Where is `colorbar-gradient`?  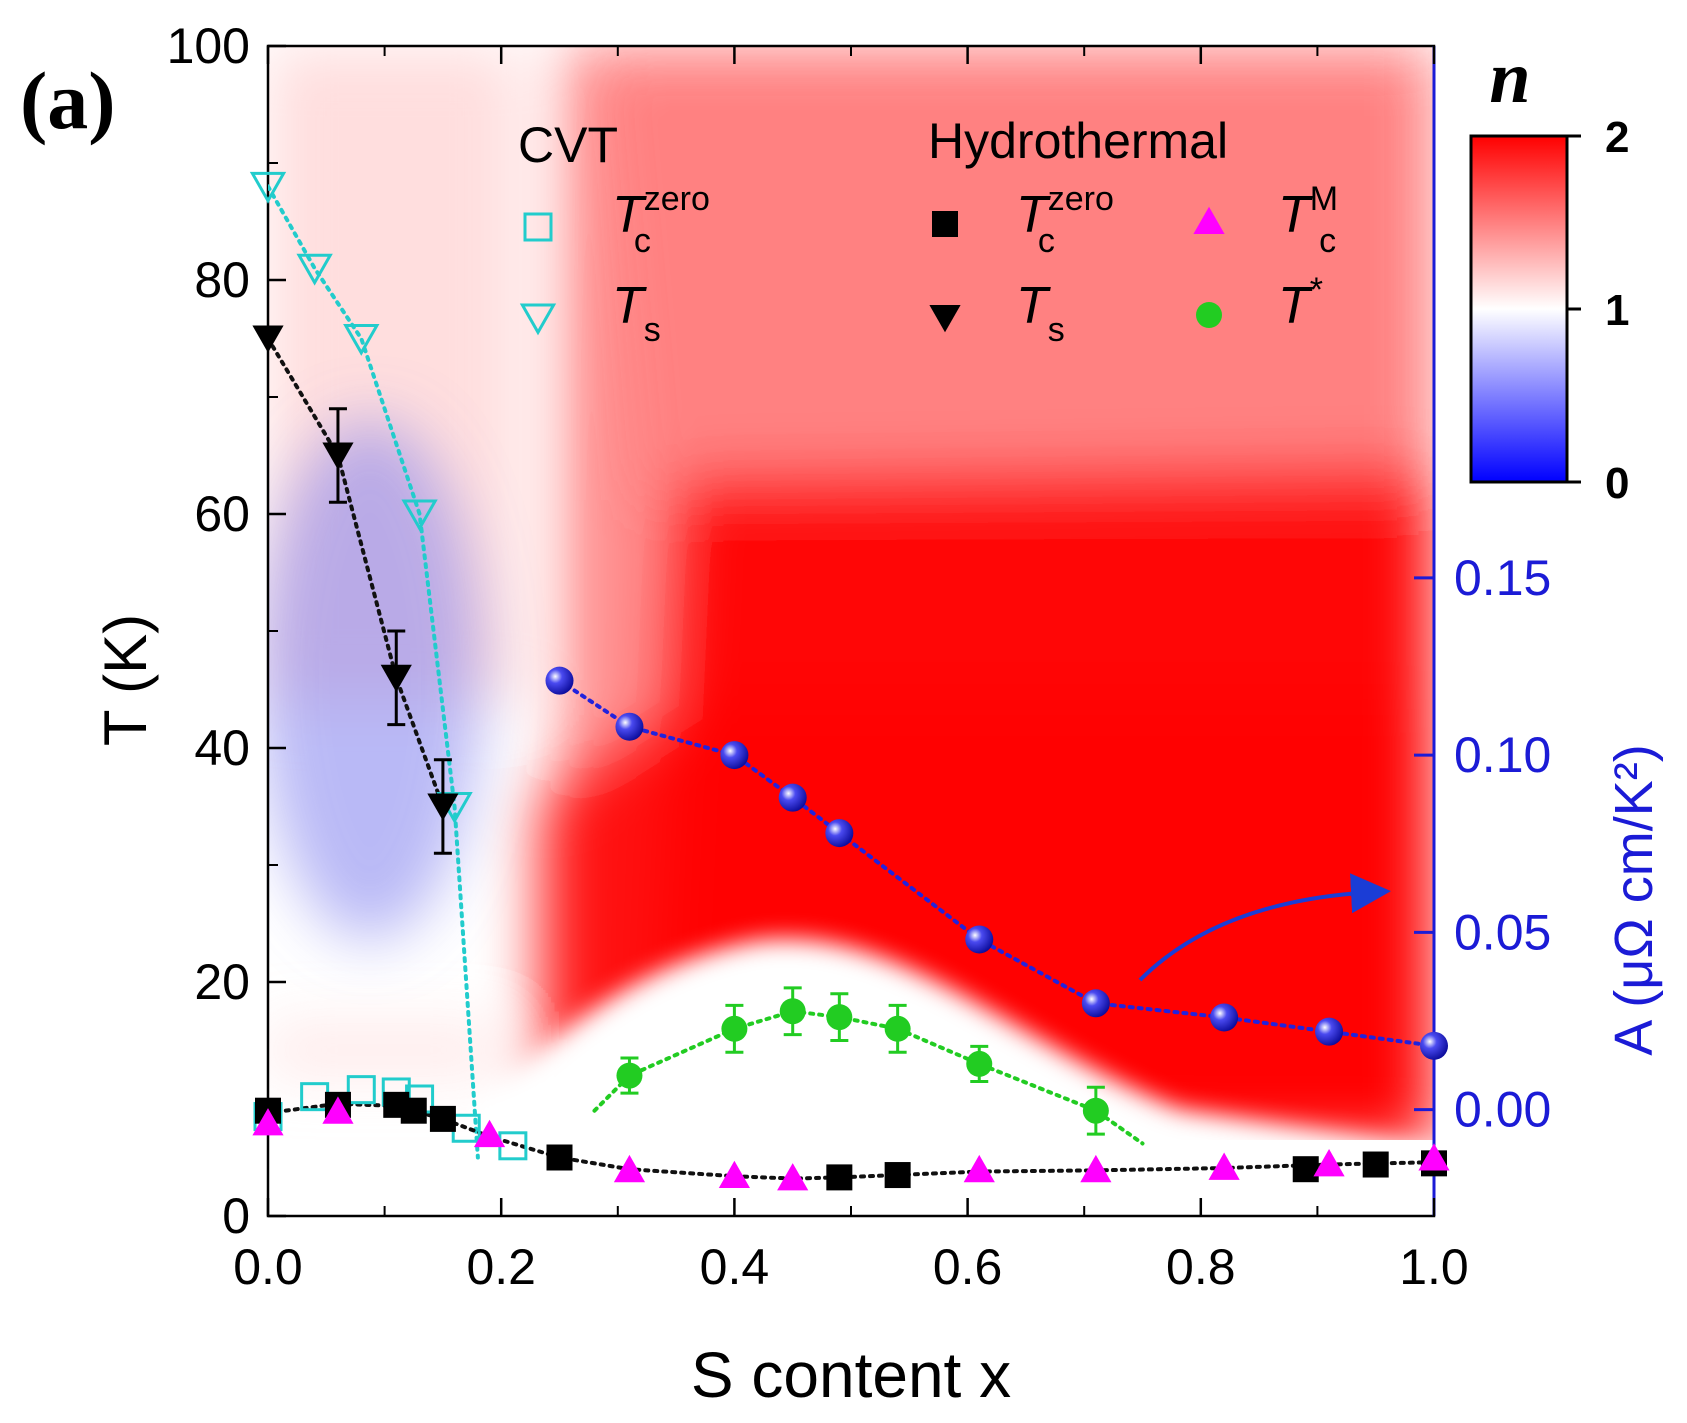
colorbar-gradient is located at coordinates (1519, 309).